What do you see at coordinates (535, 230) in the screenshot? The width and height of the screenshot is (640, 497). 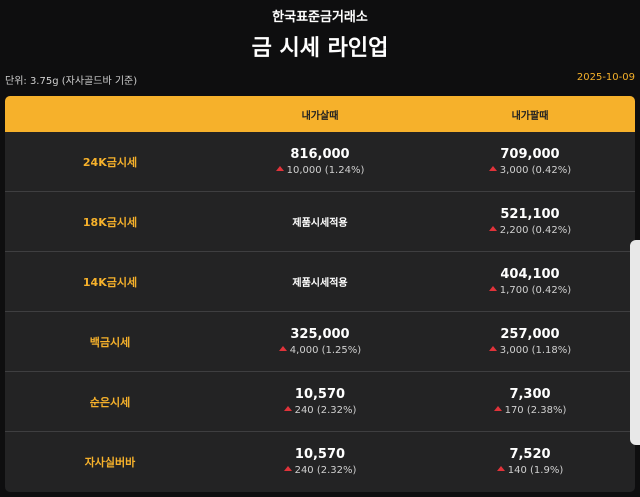 I see `sell-change: 2,200 (0.42%)` at bounding box center [535, 230].